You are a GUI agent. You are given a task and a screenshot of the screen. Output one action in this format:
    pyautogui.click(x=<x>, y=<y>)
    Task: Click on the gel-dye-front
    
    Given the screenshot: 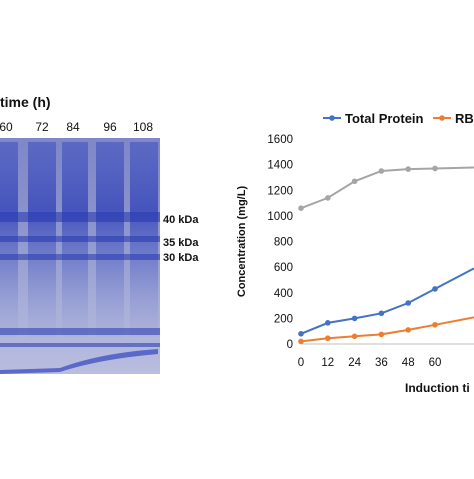 What is the action you would take?
    pyautogui.click(x=79, y=361)
    